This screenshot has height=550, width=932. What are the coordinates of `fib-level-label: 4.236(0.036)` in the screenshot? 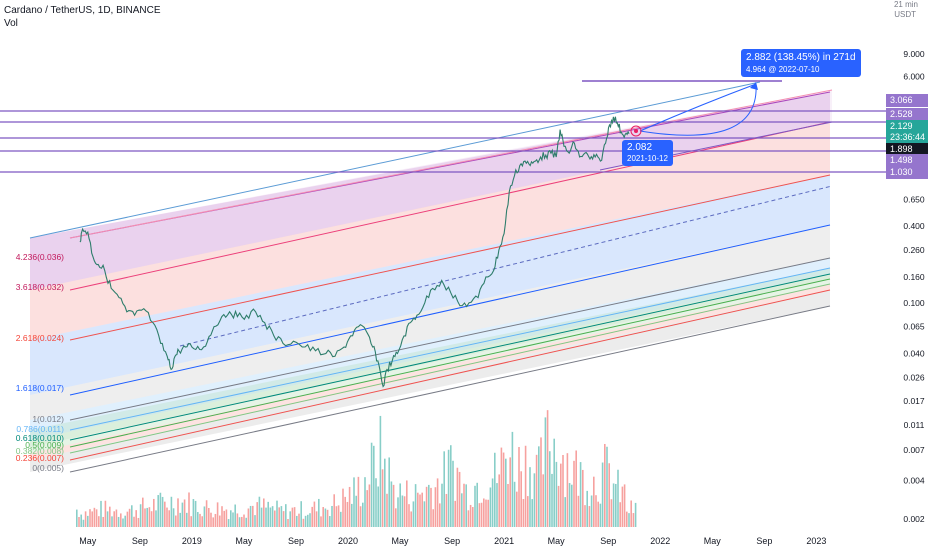 It's located at (39, 257).